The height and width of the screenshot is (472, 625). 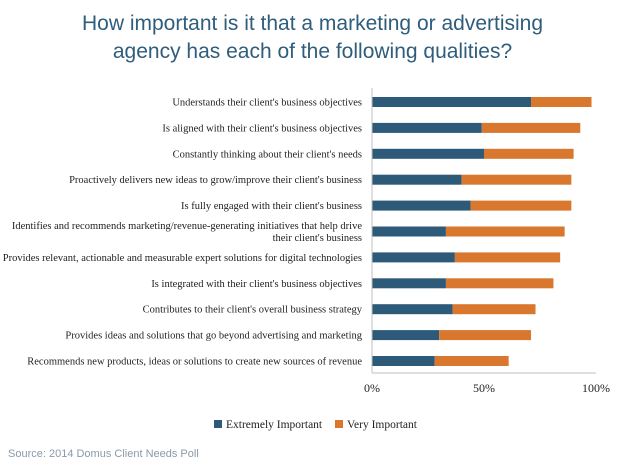 What do you see at coordinates (372, 388) in the screenshot?
I see `x-tick-label: 0%` at bounding box center [372, 388].